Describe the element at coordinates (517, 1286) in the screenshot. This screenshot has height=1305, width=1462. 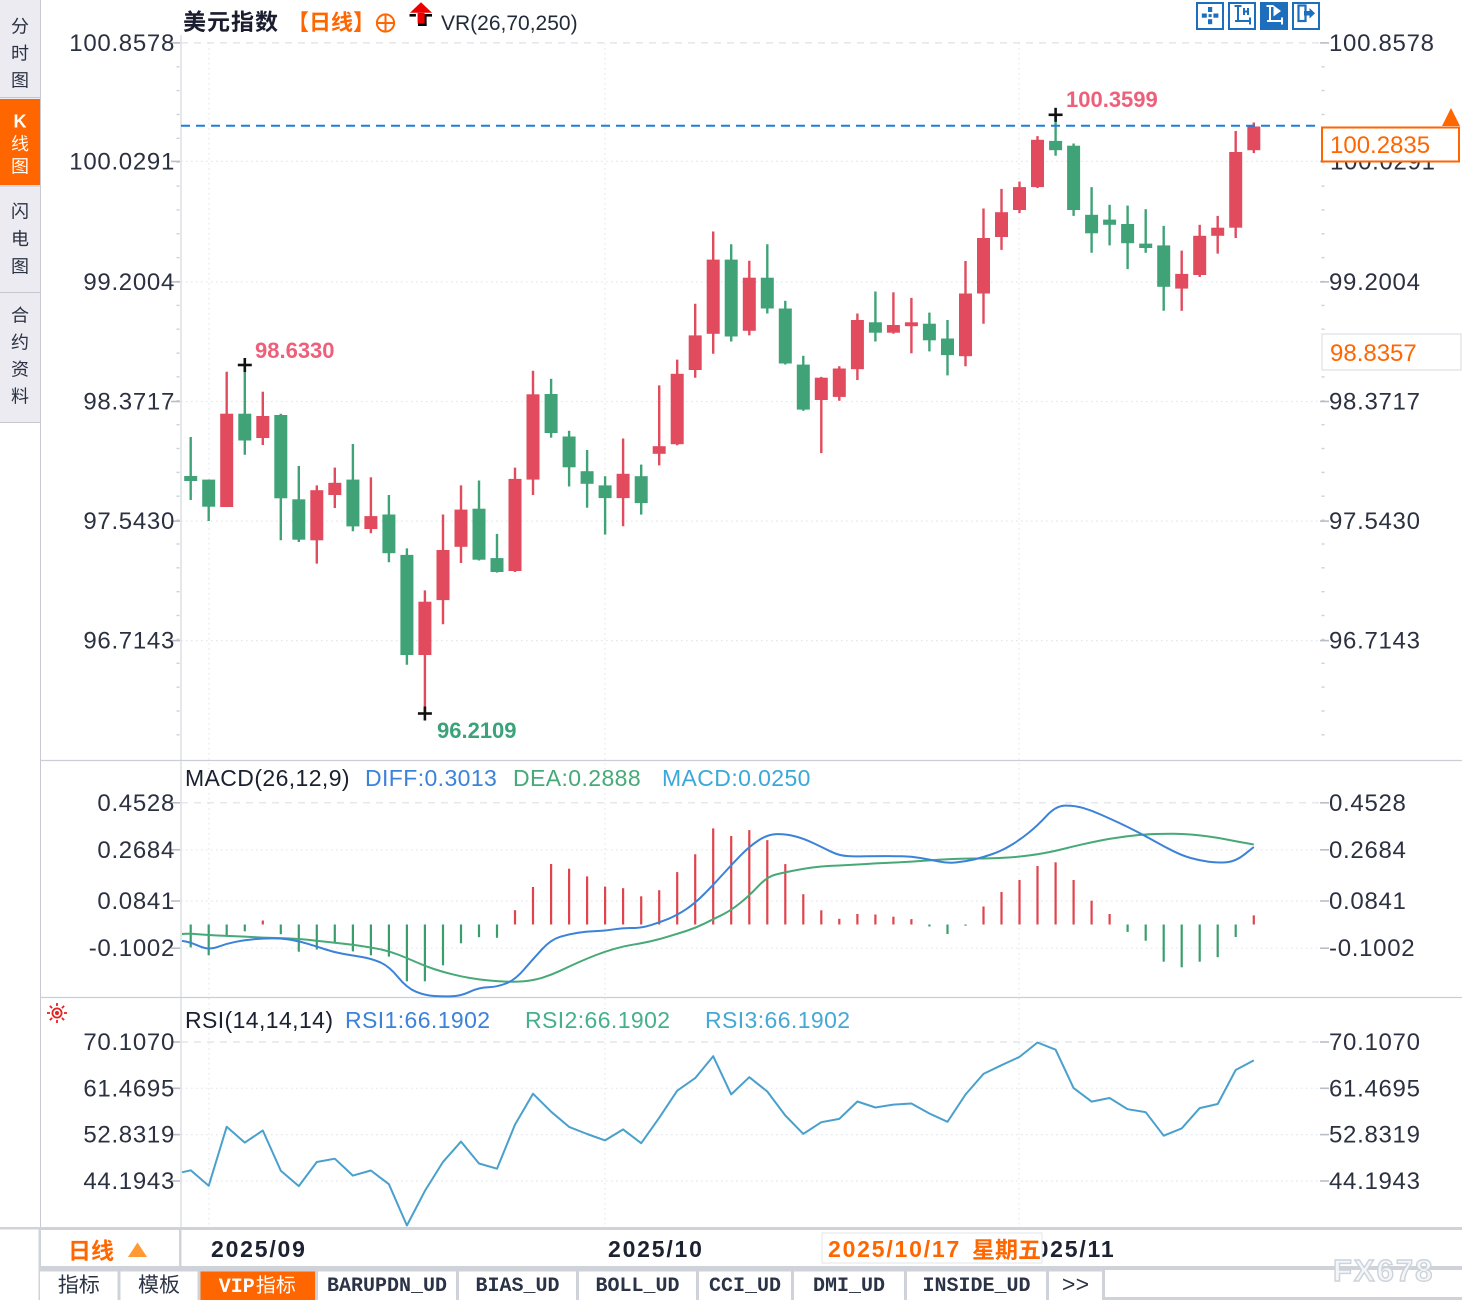
I see `svg-text: BIAS_UD` at that location.